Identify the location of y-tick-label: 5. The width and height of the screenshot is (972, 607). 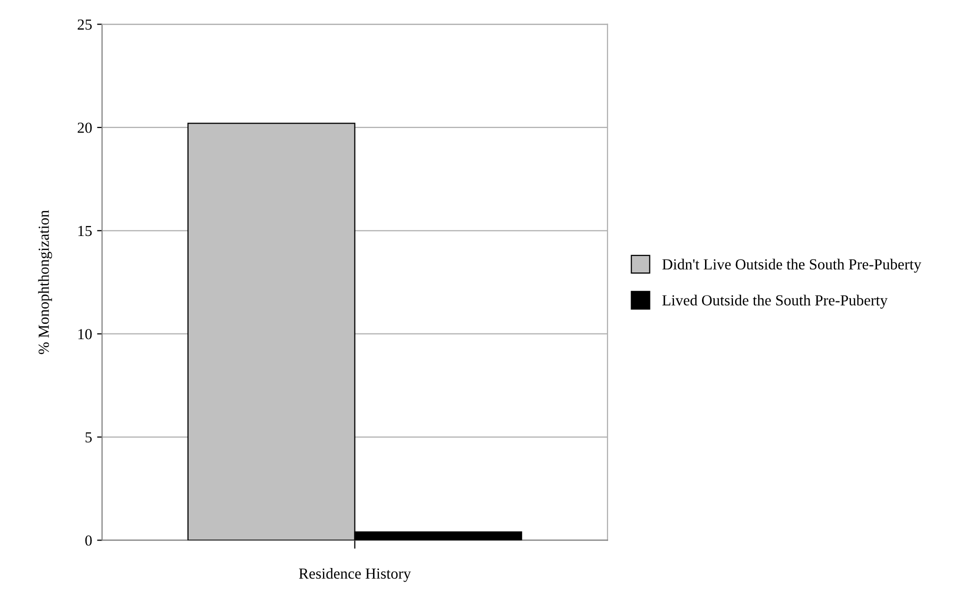
(89, 437).